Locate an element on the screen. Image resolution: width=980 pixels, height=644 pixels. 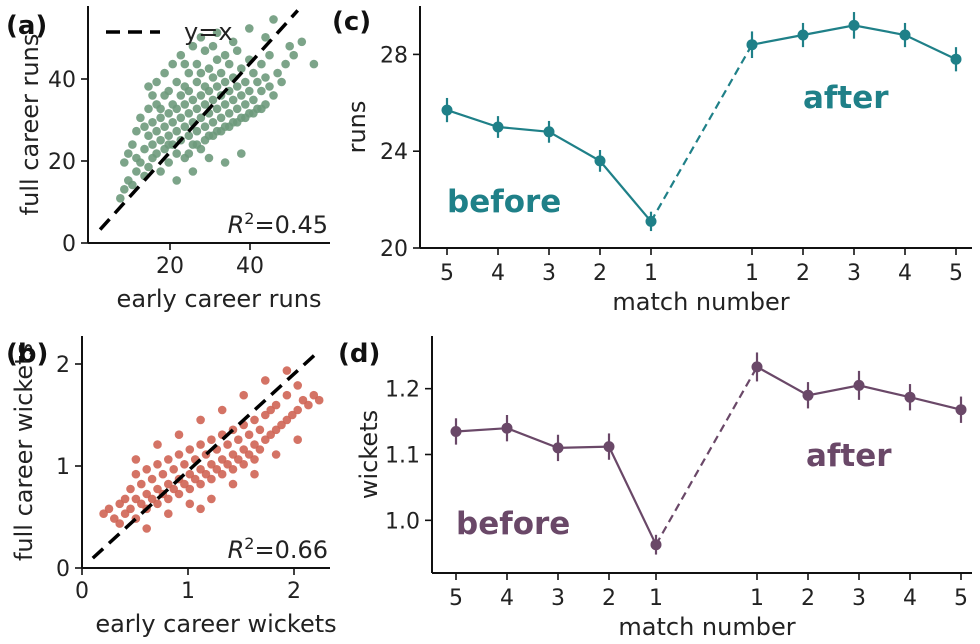
after-data-point is located at coordinates (808, 395).